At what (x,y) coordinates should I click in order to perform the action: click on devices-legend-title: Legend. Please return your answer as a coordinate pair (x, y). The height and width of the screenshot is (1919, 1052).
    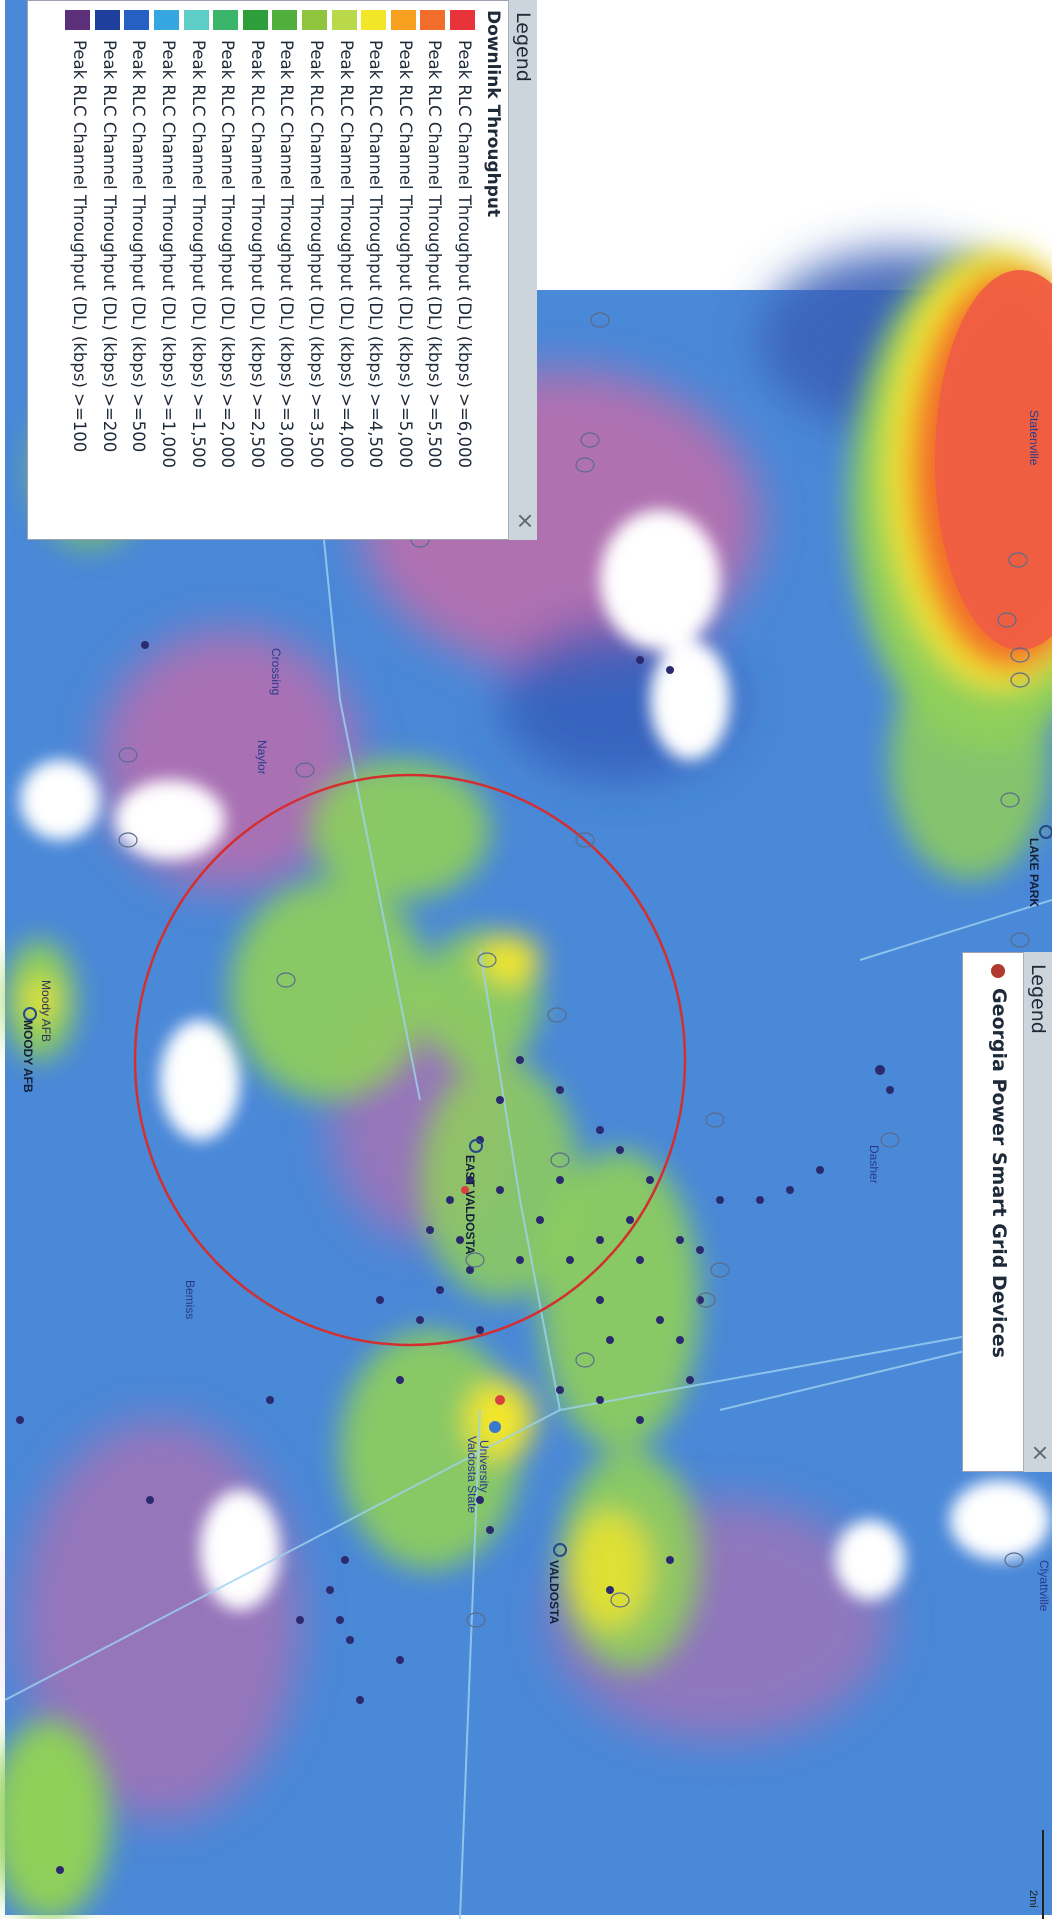
    Looking at the image, I should click on (1038, 999).